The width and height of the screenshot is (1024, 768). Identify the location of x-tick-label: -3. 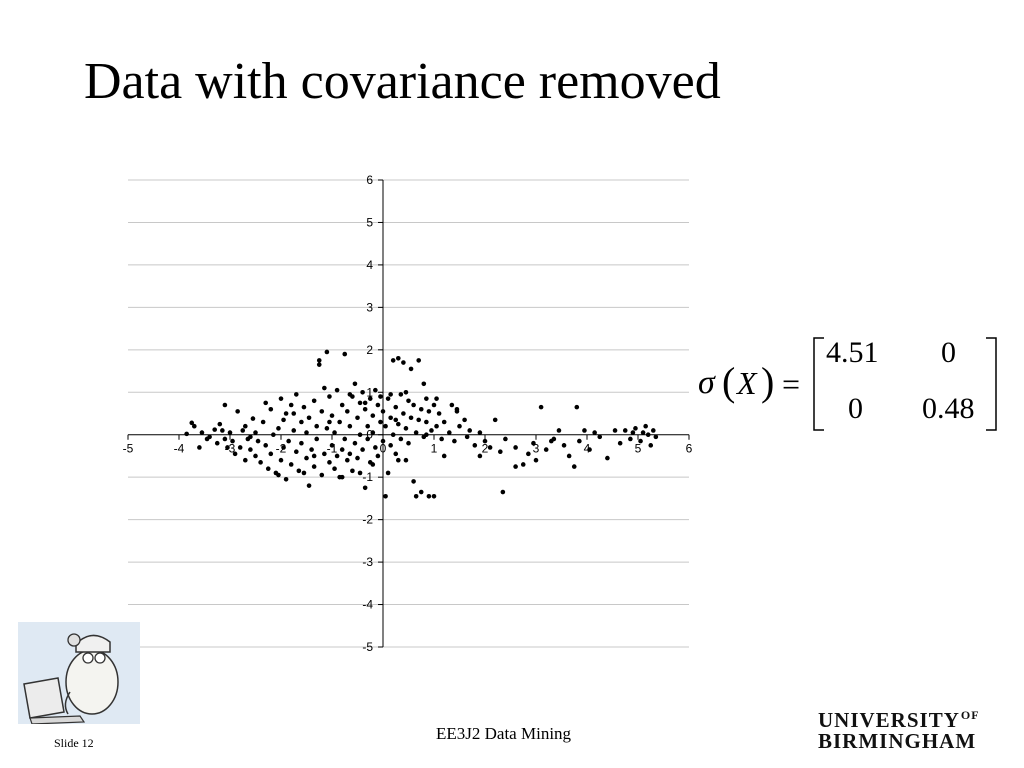
(230, 449).